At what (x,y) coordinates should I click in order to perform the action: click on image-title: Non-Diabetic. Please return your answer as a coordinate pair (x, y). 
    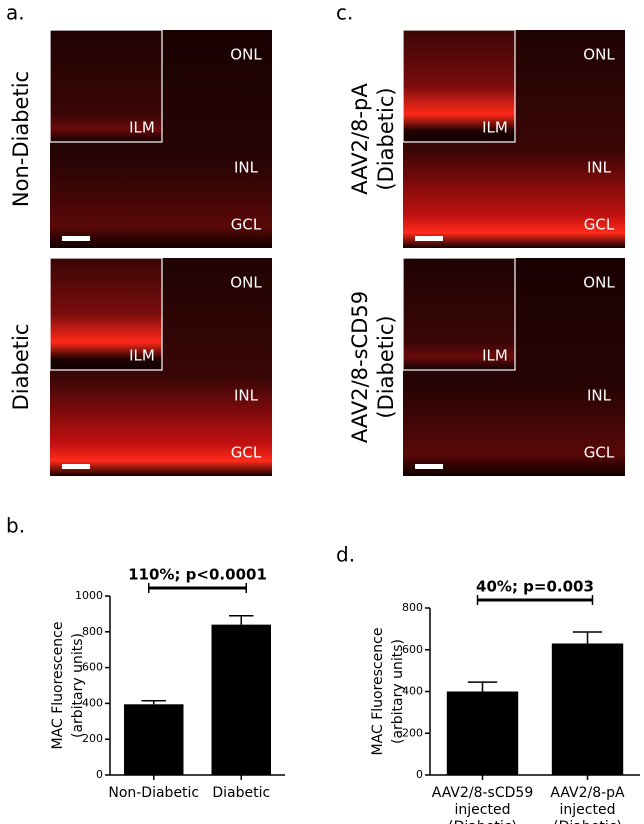
    Looking at the image, I should click on (21, 139).